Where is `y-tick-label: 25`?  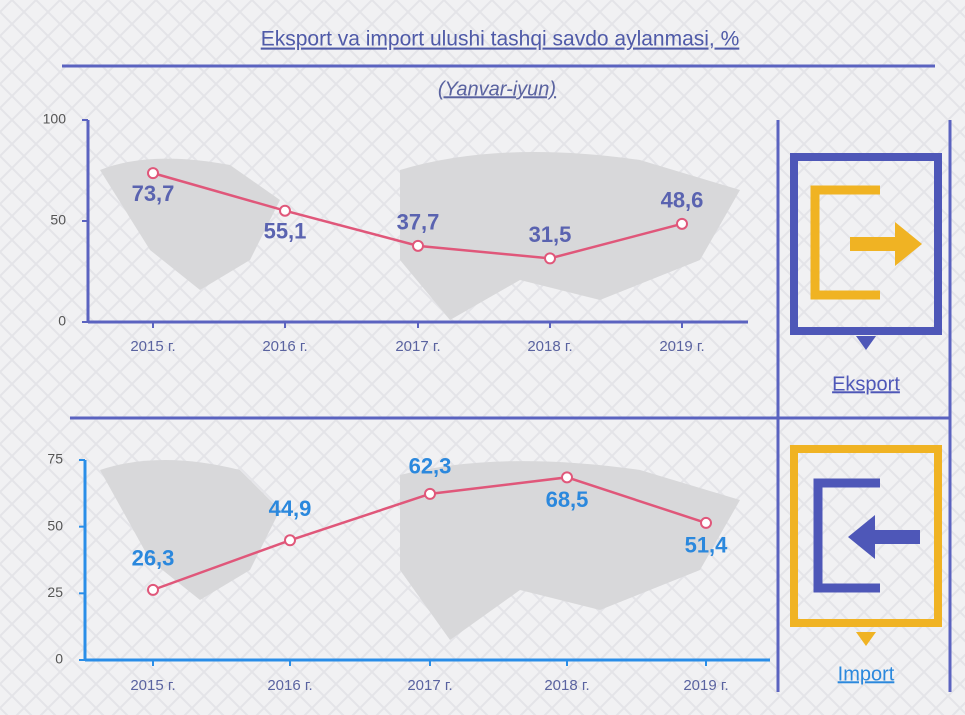
y-tick-label: 25 is located at coordinates (55, 592).